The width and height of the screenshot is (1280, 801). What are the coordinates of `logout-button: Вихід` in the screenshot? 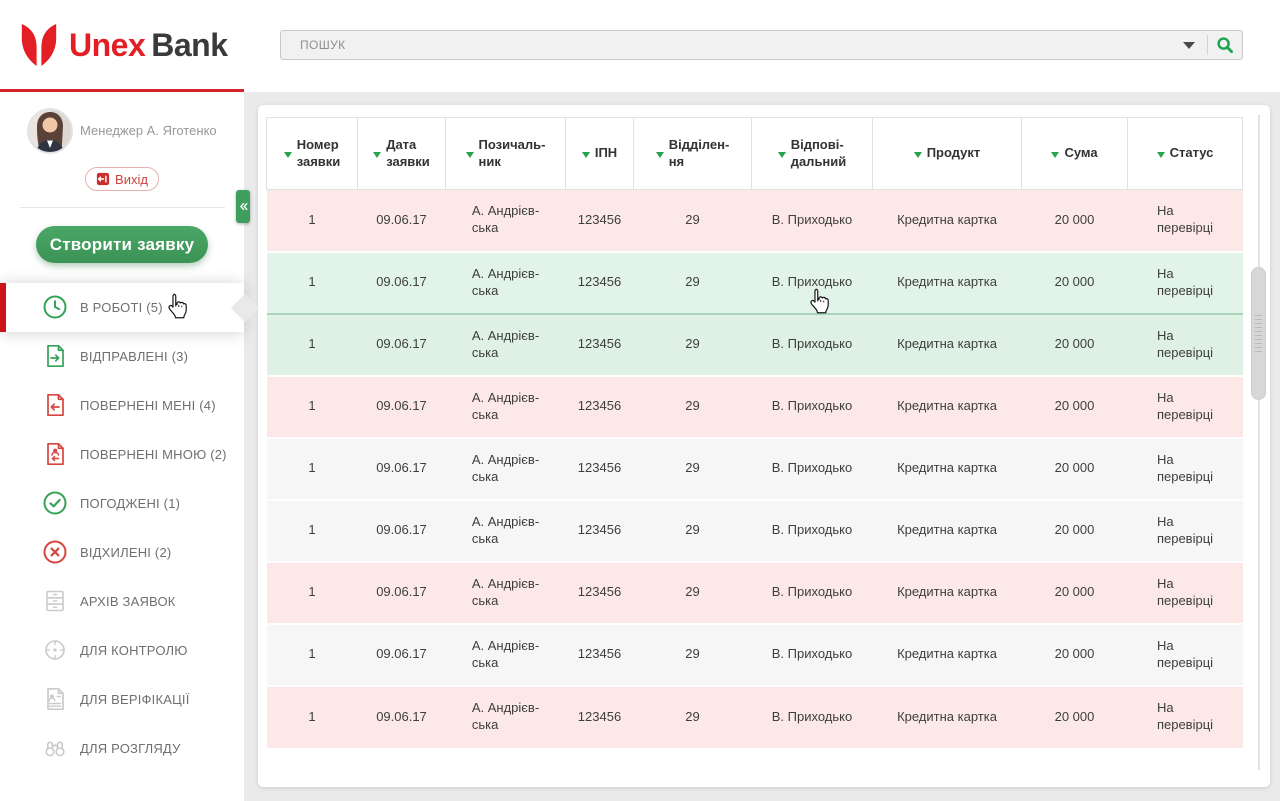 It's located at (122, 179).